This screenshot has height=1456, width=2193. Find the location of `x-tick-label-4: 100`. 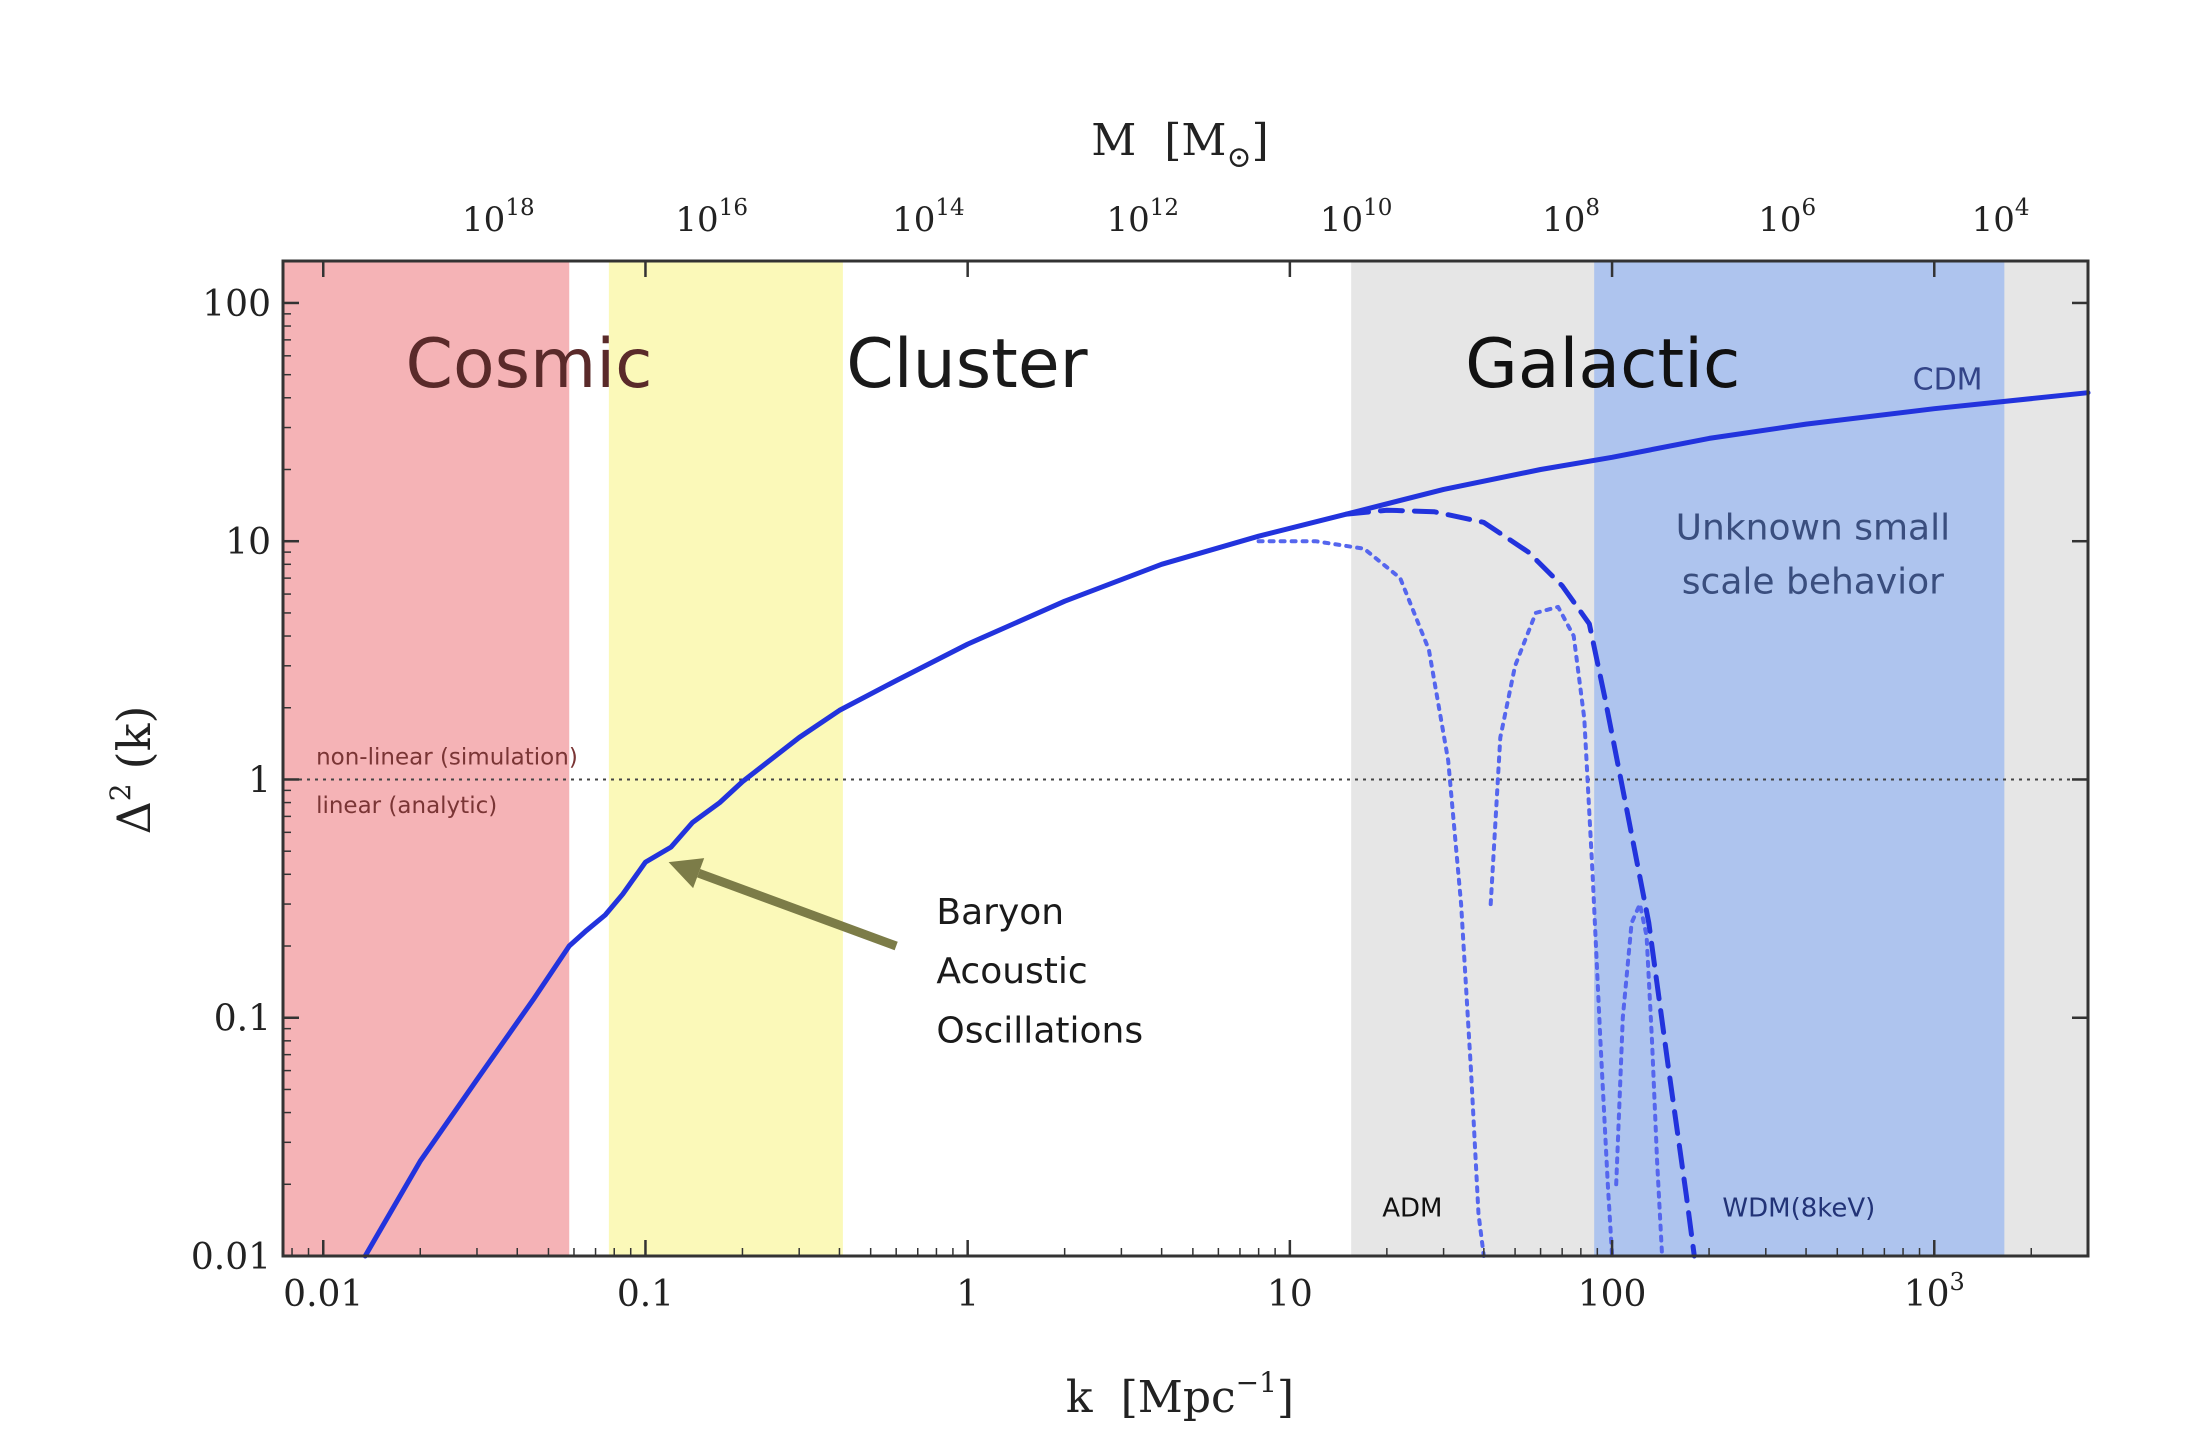

x-tick-label-4: 100 is located at coordinates (1612, 1294).